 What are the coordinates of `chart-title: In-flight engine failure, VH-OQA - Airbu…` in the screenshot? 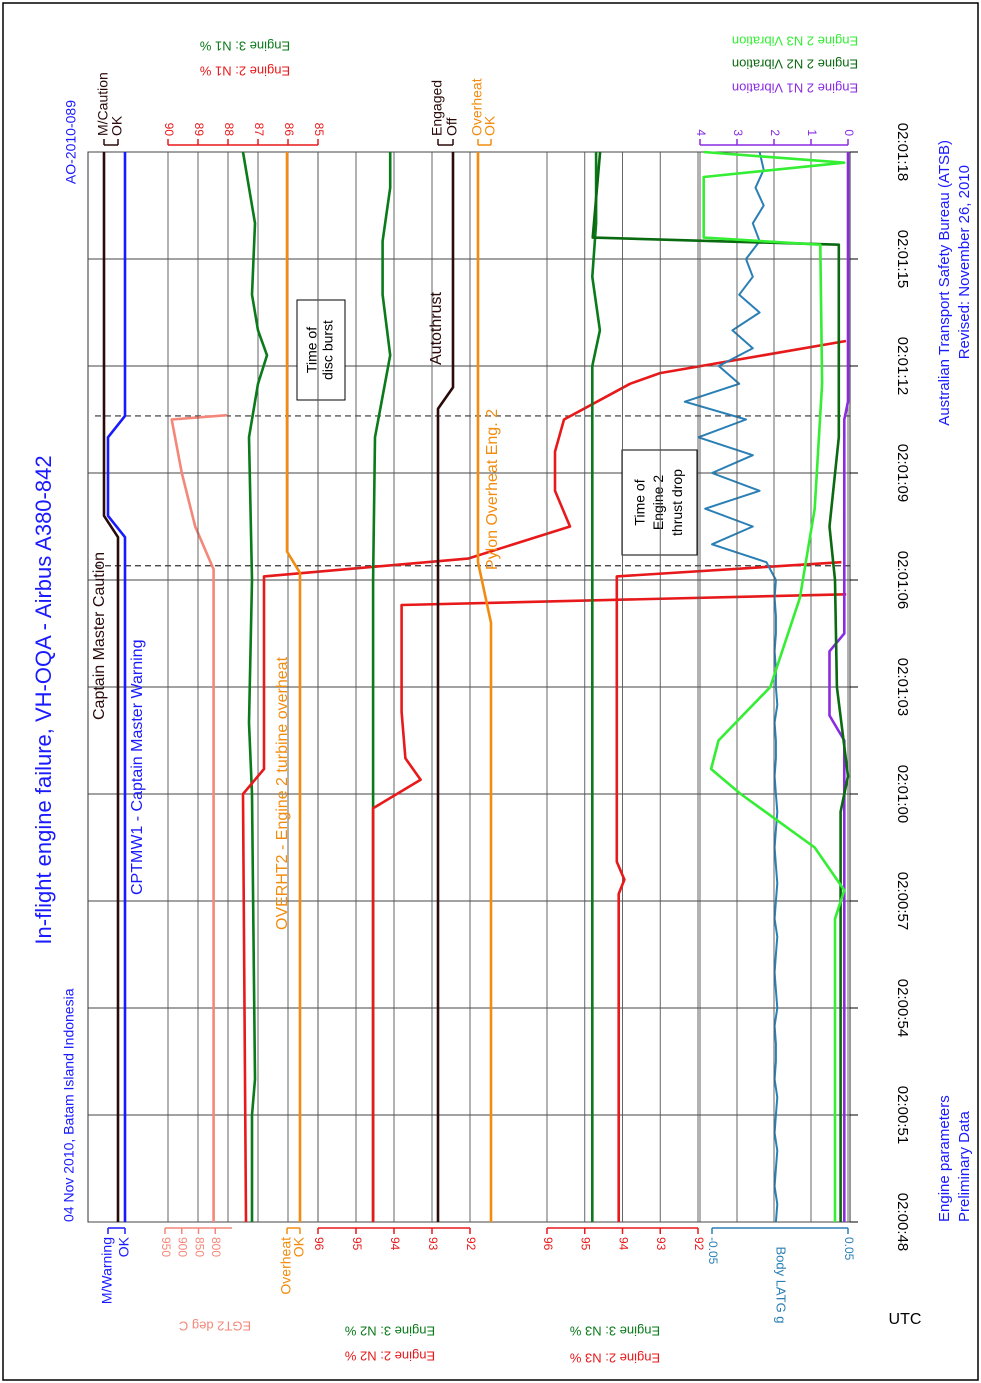 It's located at (43, 699).